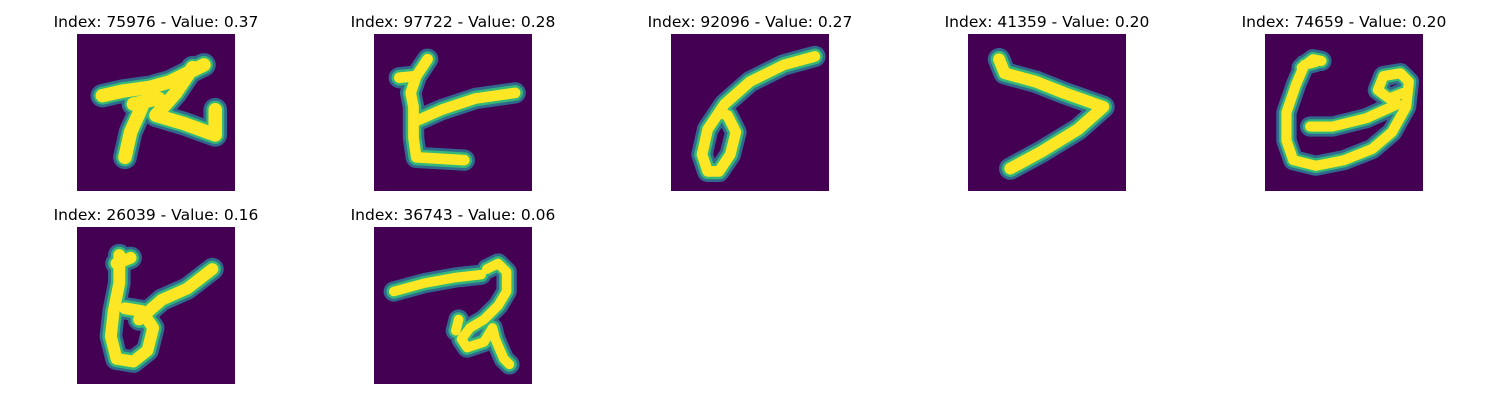 This screenshot has height=400, width=1500. I want to click on image-panel: Index: 26039 - Value: 0.16, so click(156, 295).